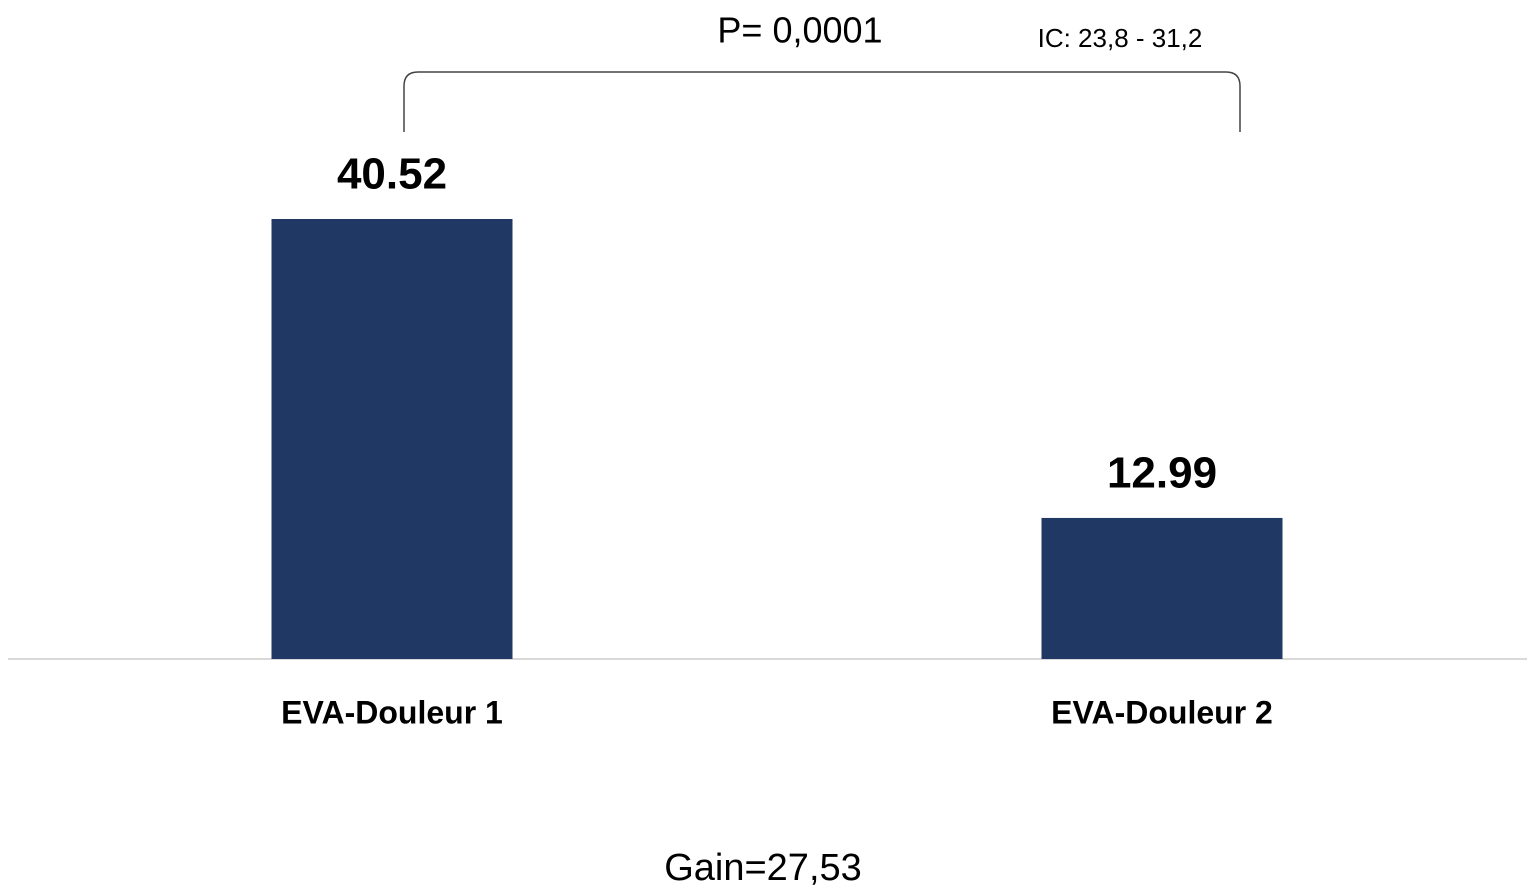 The width and height of the screenshot is (1527, 891). What do you see at coordinates (822, 101) in the screenshot?
I see `significance-bracket` at bounding box center [822, 101].